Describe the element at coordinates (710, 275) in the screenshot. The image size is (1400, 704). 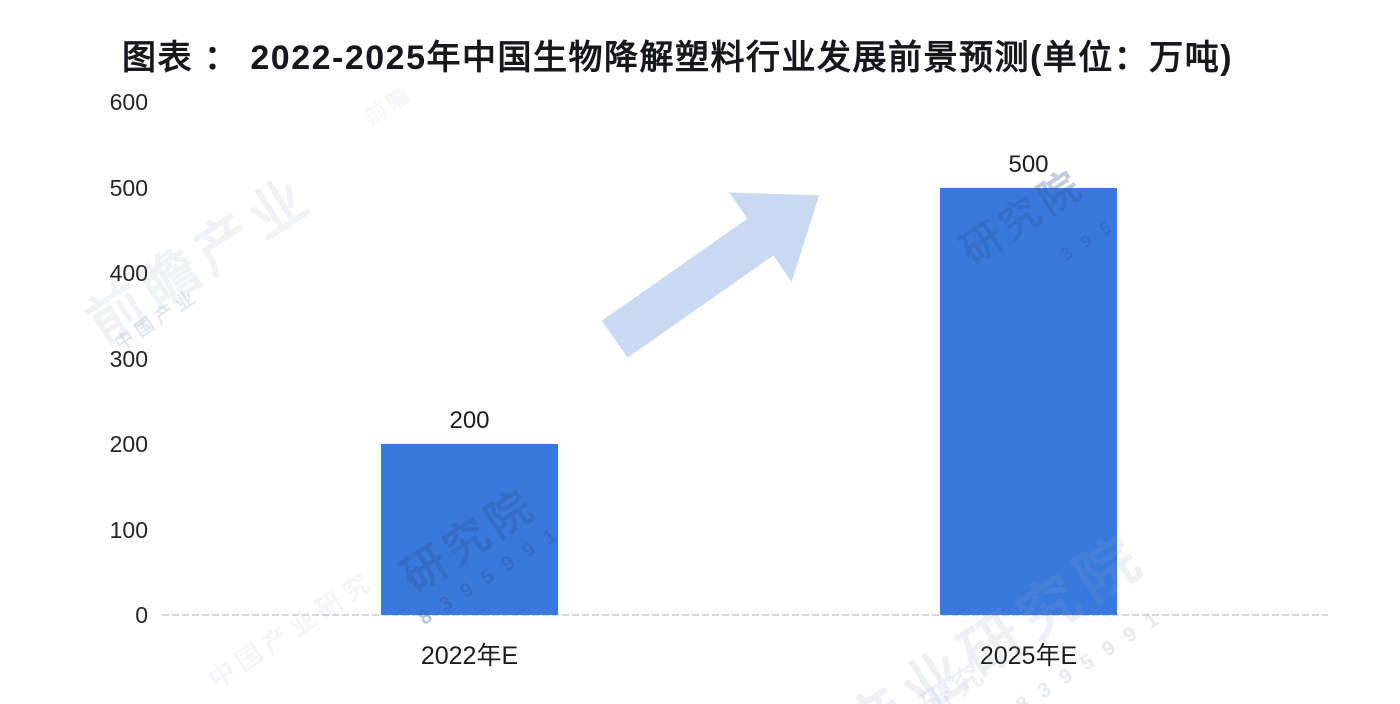
I see `growth-arrow-icon` at that location.